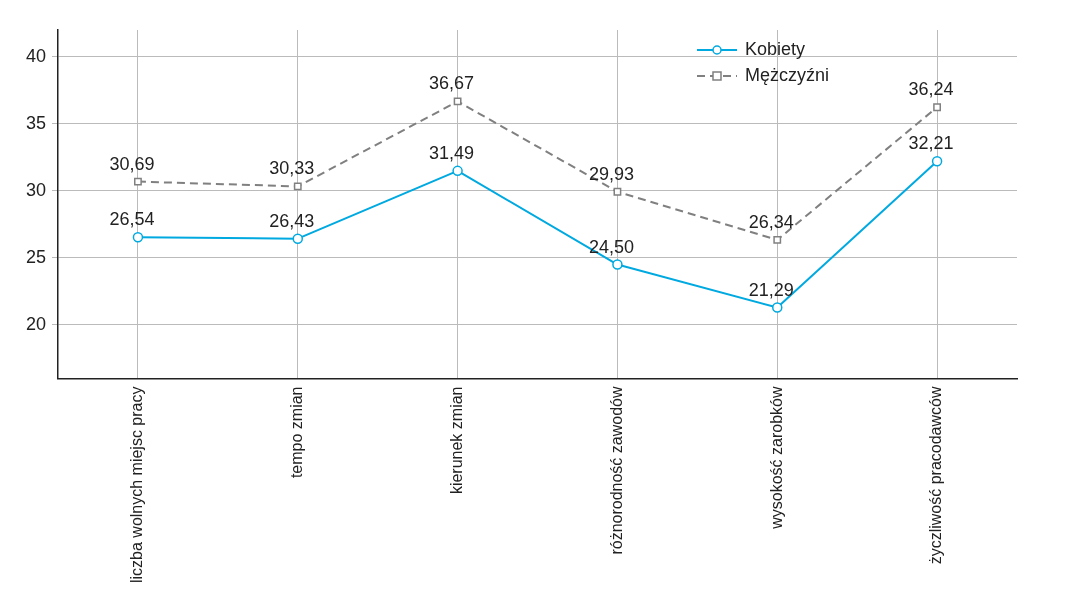 The width and height of the screenshot is (1077, 607). I want to click on x-tick-label: kierunek zmian, so click(456, 440).